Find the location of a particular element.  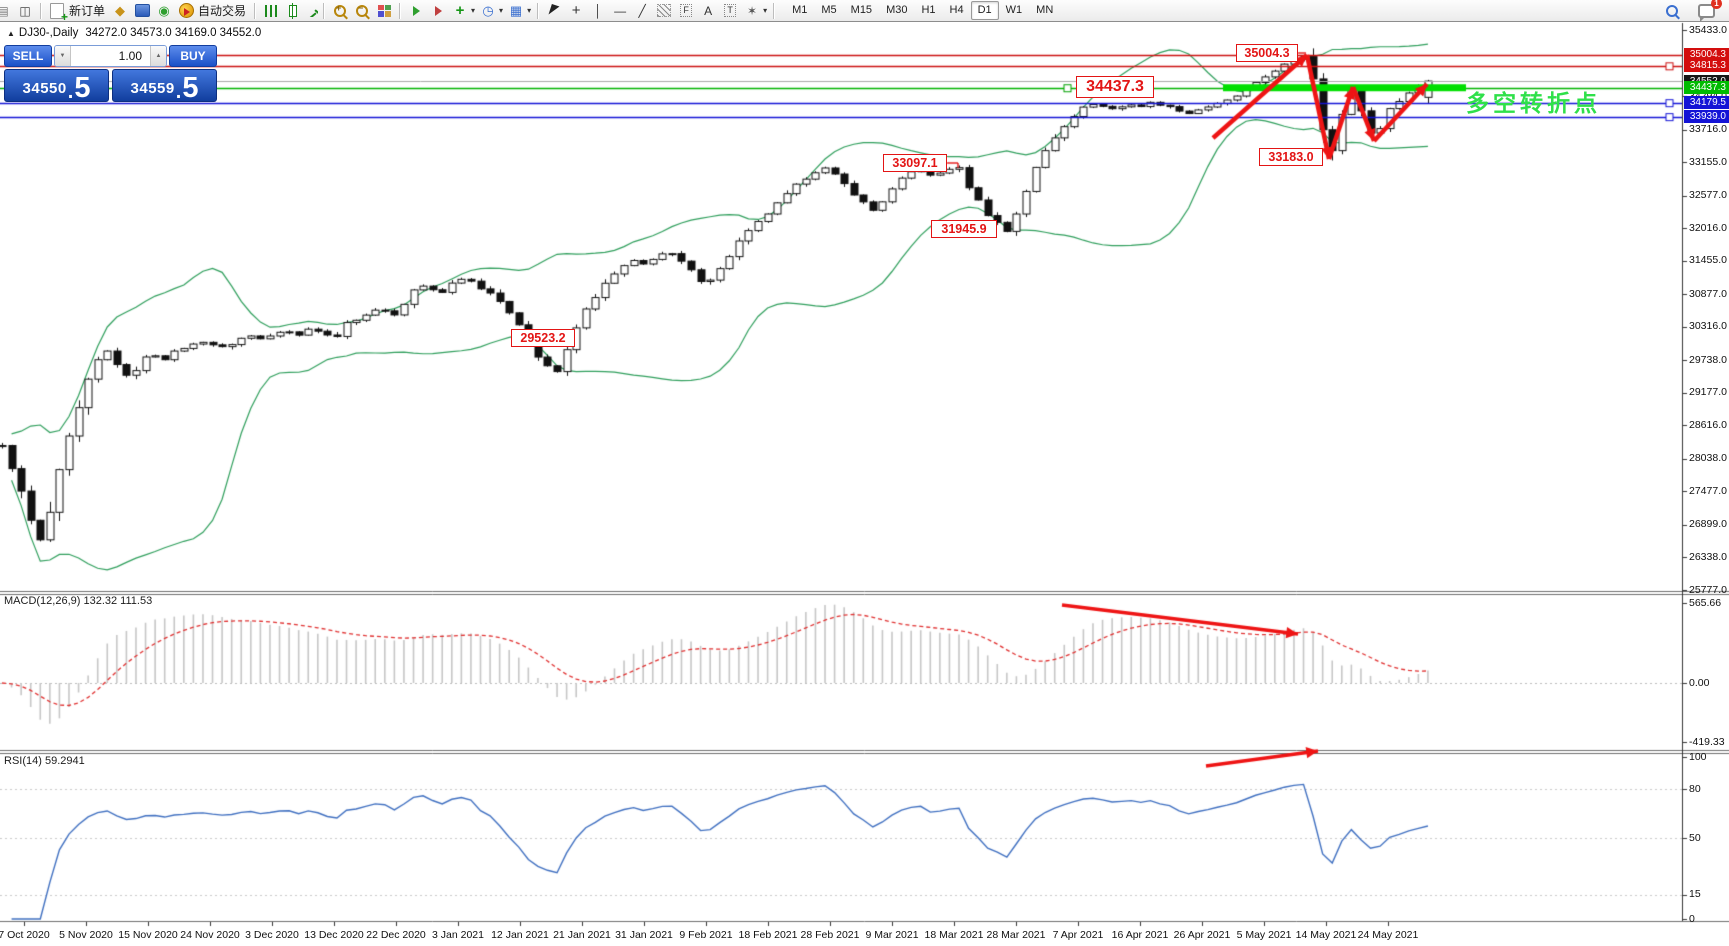

templates-dropdown-caret: ▾ is located at coordinates (529, 10).